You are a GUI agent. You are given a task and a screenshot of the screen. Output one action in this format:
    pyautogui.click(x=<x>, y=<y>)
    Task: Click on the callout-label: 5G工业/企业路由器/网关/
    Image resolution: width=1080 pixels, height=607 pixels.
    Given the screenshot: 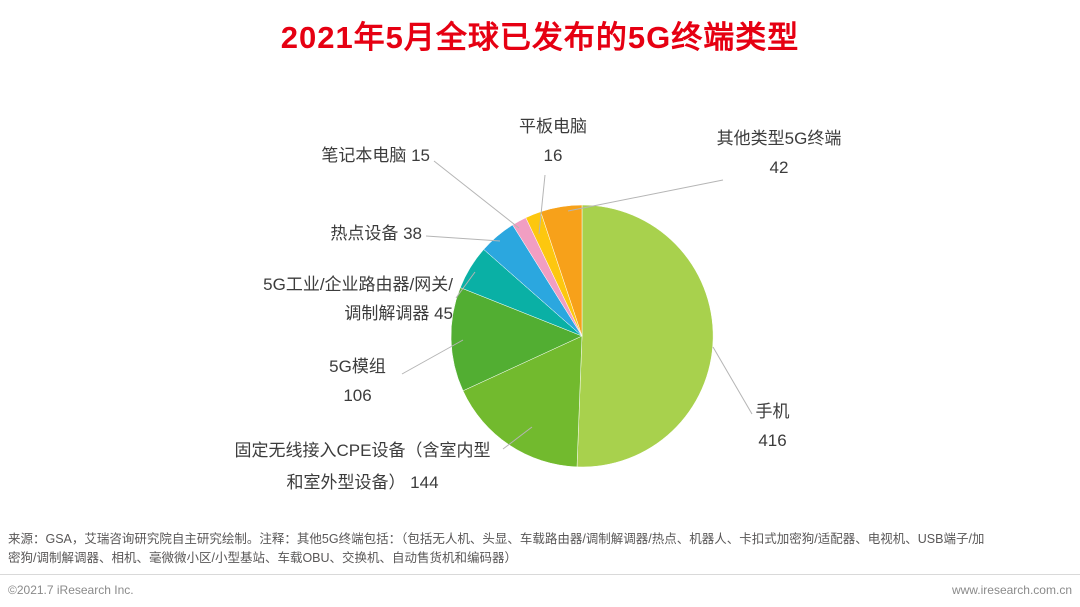 What is the action you would take?
    pyautogui.click(x=358, y=284)
    